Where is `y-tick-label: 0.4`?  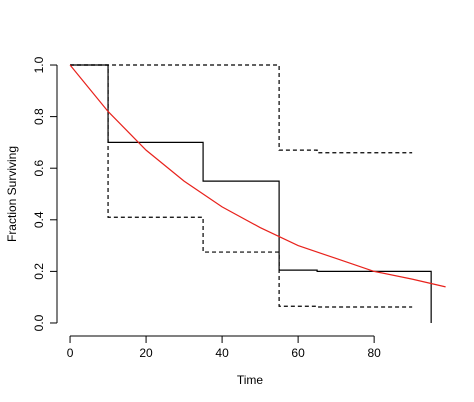
y-tick-label: 0.4 is located at coordinates (39, 219).